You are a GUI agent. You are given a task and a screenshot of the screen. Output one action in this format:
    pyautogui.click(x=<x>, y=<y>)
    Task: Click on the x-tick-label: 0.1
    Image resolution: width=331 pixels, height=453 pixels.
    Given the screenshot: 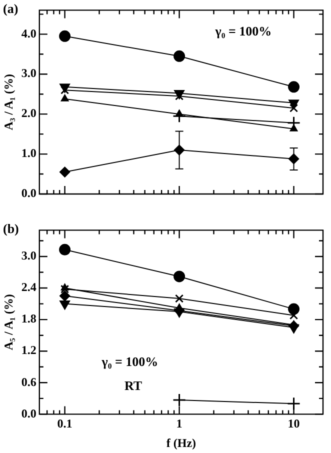 What is the action you would take?
    pyautogui.click(x=64, y=423)
    